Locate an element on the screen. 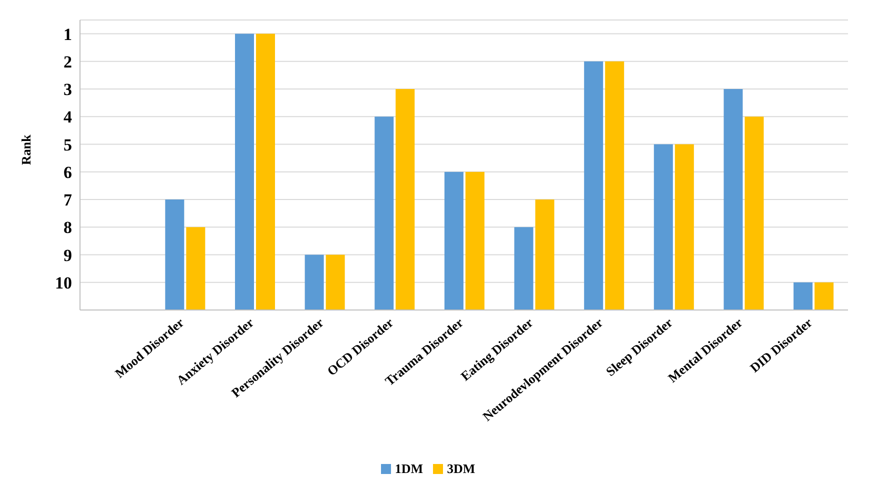 This screenshot has height=493, width=879. legend-label: 1DM is located at coordinates (408, 468).